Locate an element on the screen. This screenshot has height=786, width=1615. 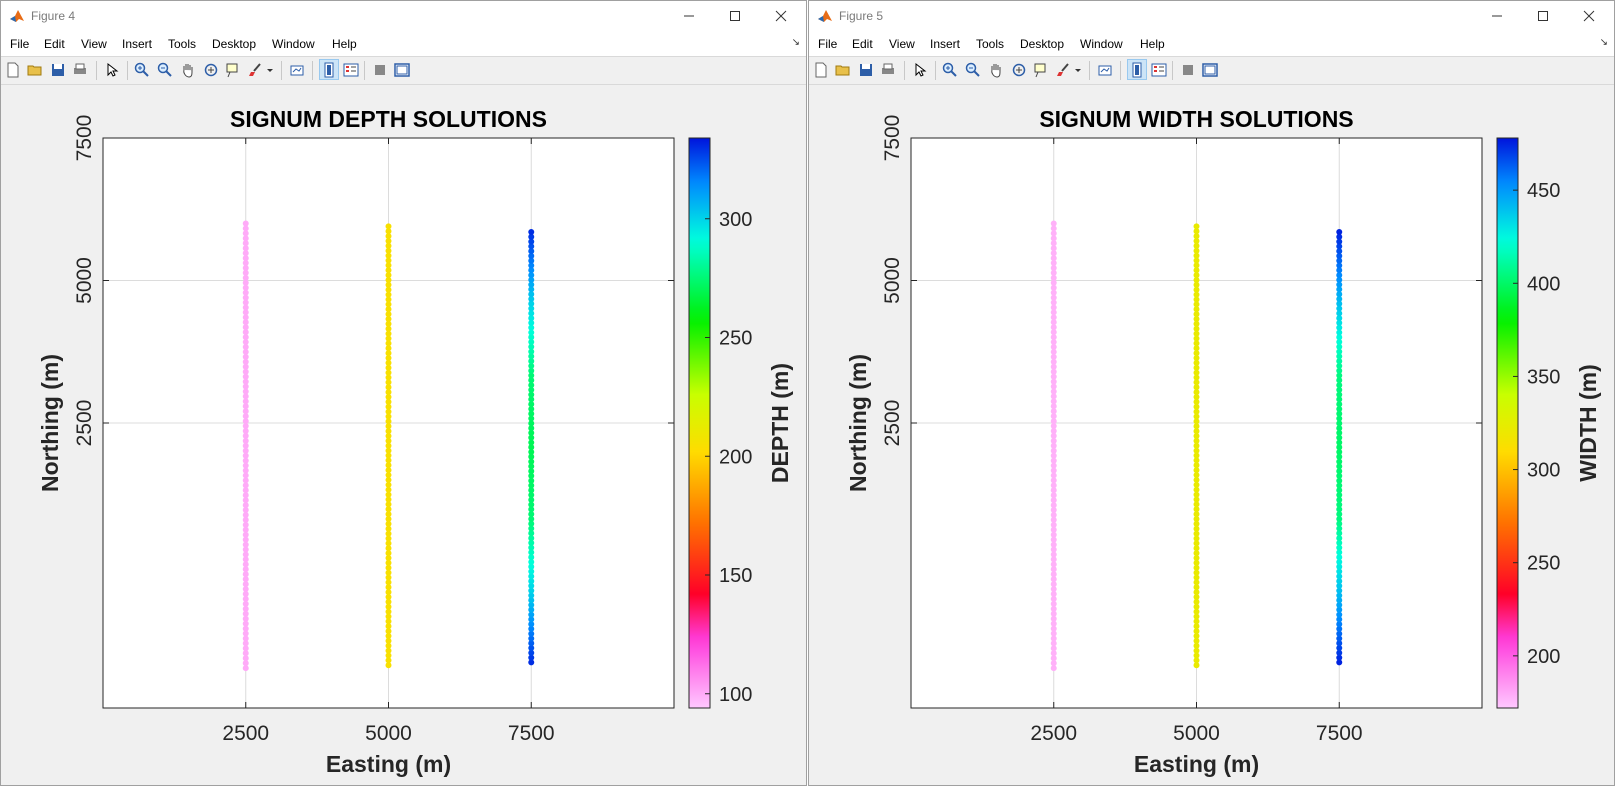
y-tick-label: 5000 is located at coordinates (892, 280).